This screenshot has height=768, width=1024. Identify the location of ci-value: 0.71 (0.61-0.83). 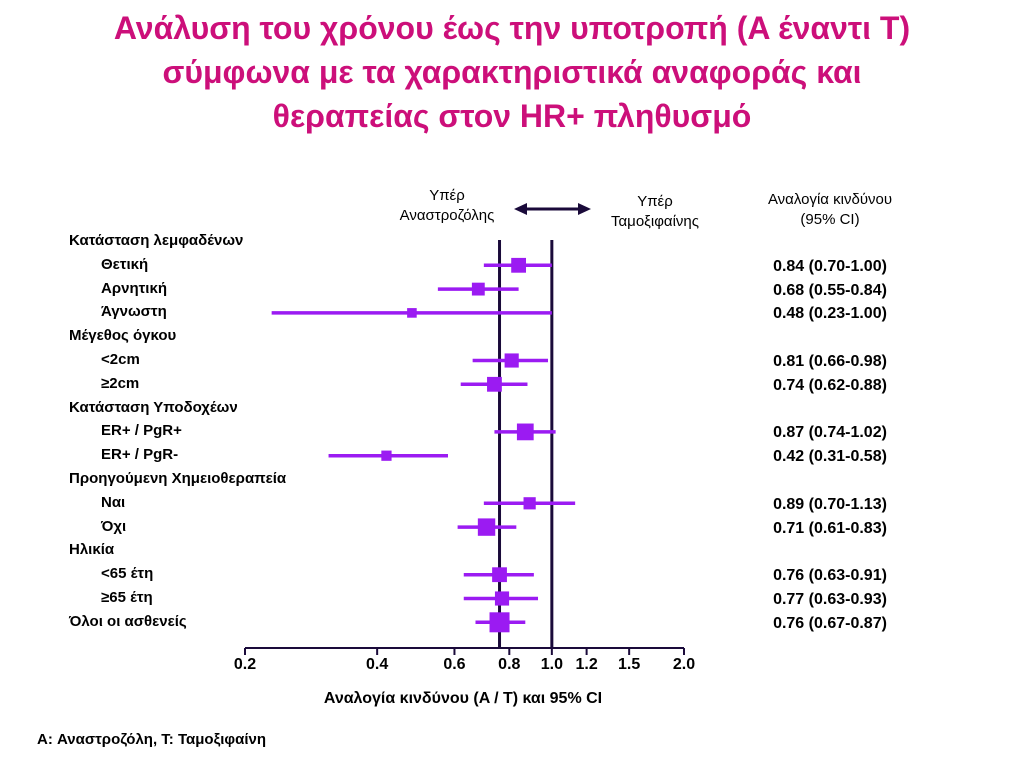
(830, 528).